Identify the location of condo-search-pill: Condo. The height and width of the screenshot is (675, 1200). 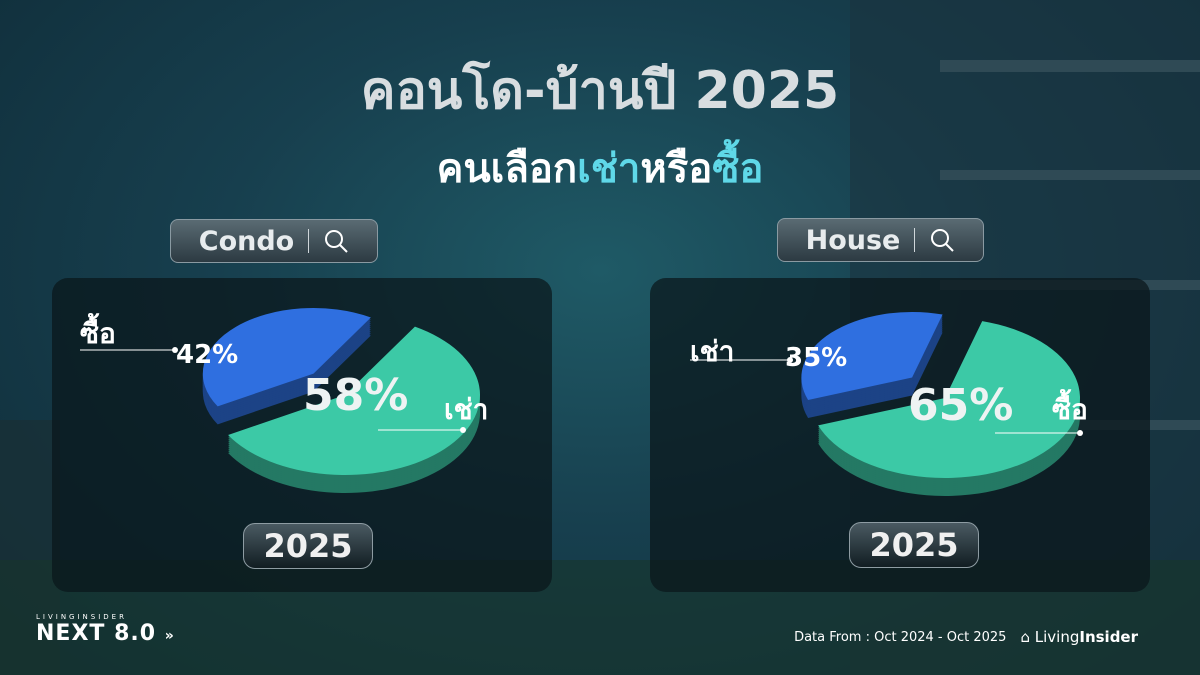
(274, 241).